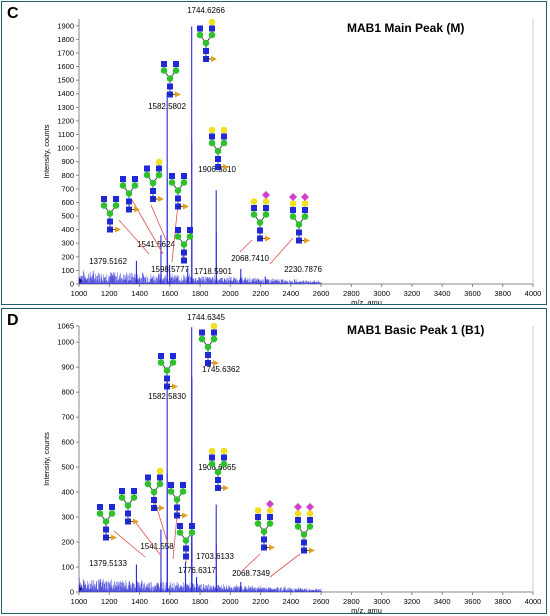  I want to click on x-tick-label: 3600, so click(472, 601).